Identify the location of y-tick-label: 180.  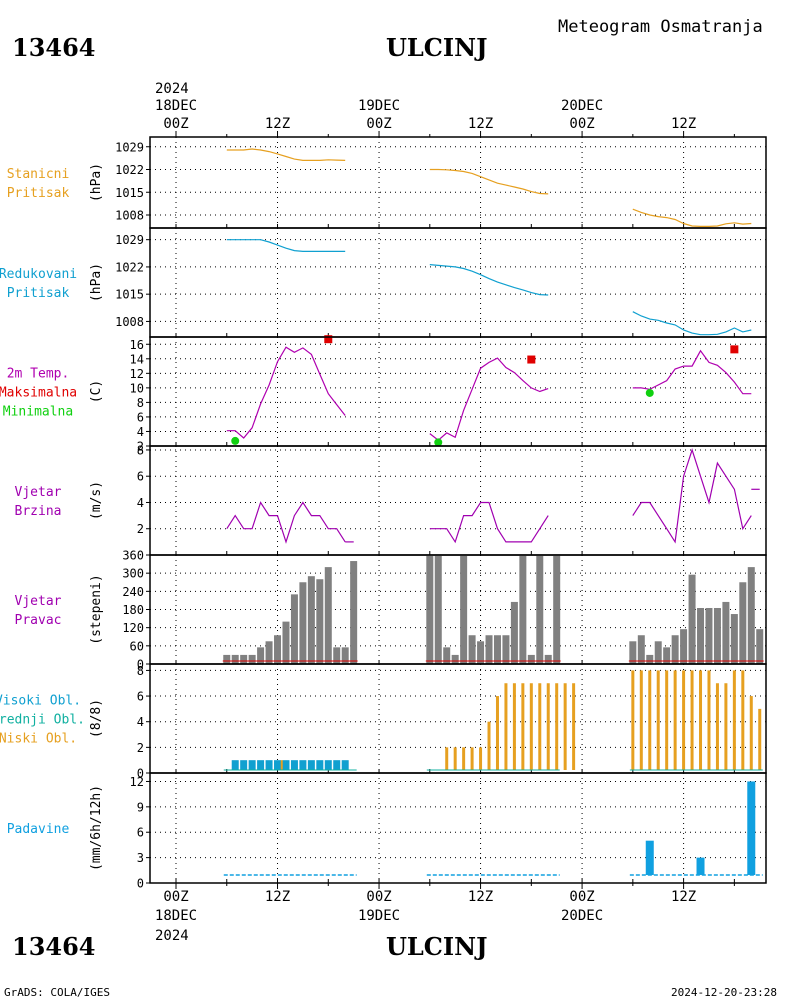
(133, 610).